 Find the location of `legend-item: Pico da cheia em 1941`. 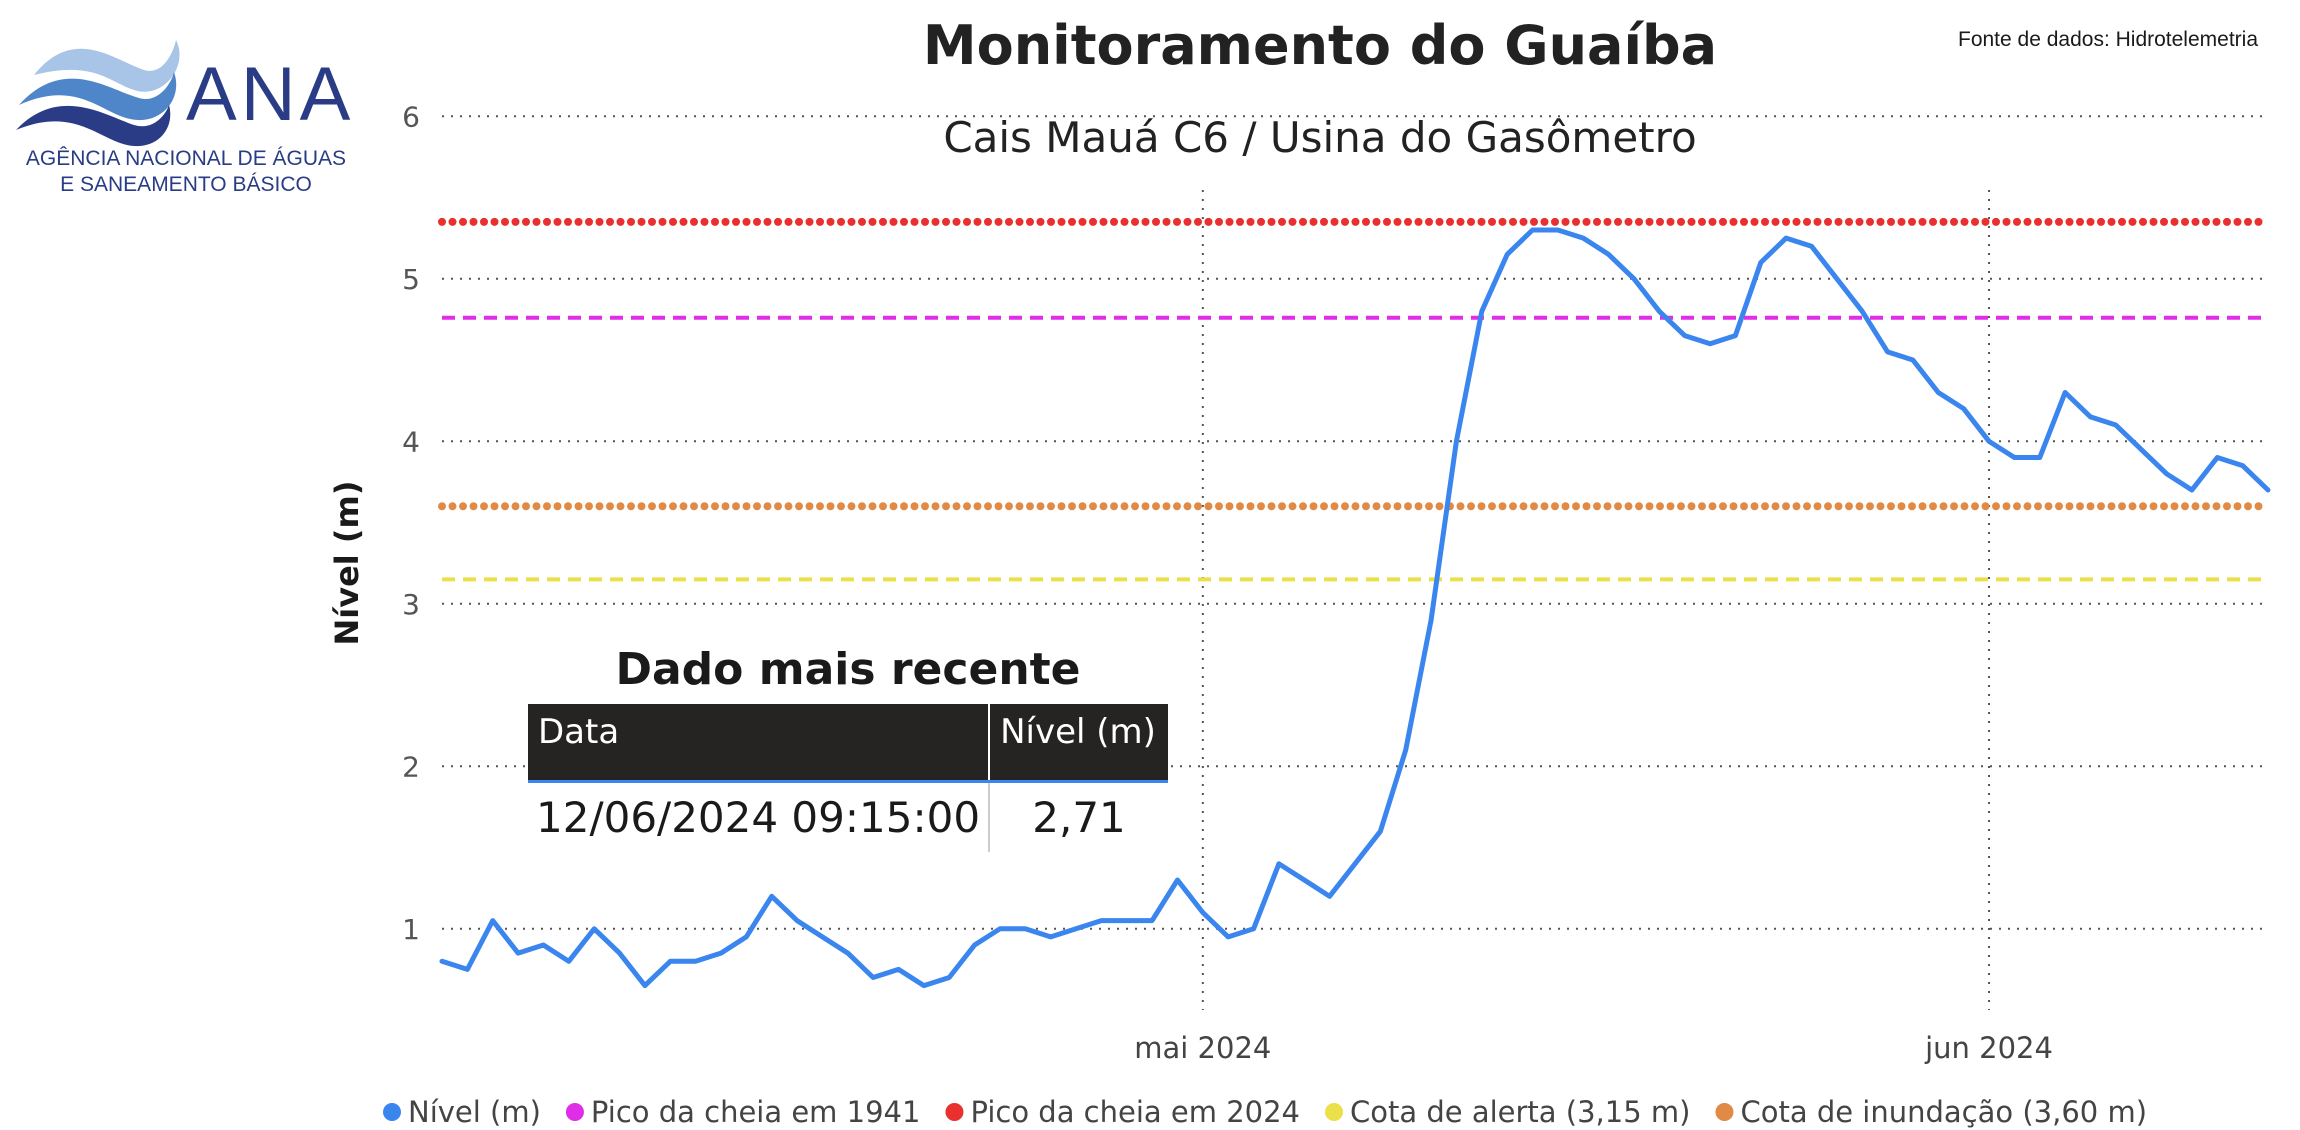

legend-item: Pico da cheia em 1941 is located at coordinates (743, 1112).